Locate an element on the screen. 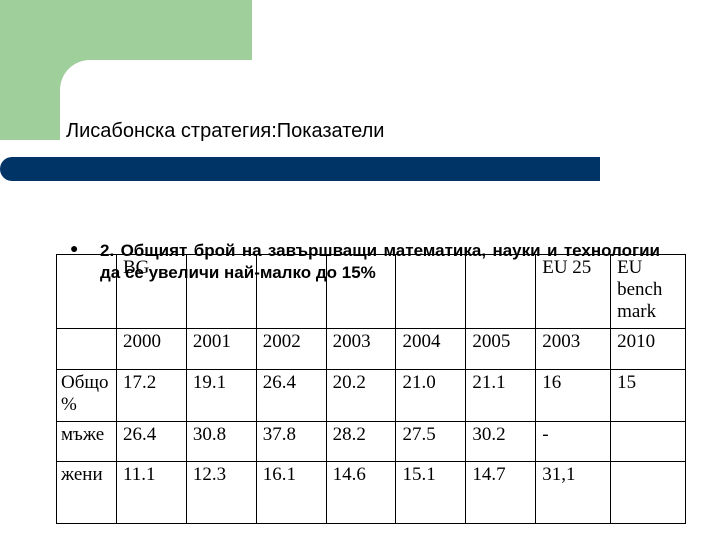  value-cell: 11.1 is located at coordinates (151, 492).